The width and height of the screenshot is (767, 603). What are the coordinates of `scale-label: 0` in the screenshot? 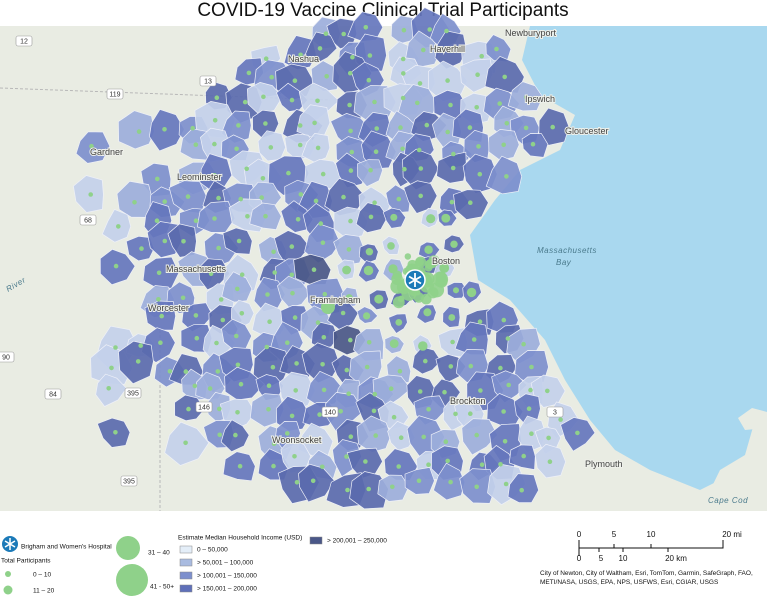 It's located at (579, 534).